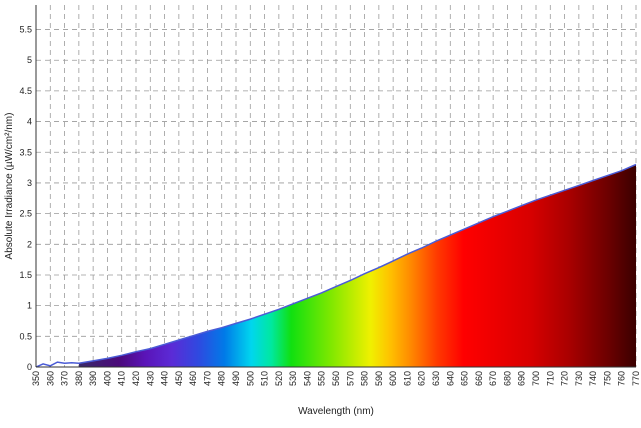 The height and width of the screenshot is (428, 641). What do you see at coordinates (79, 378) in the screenshot?
I see `x-tick-label: 380` at bounding box center [79, 378].